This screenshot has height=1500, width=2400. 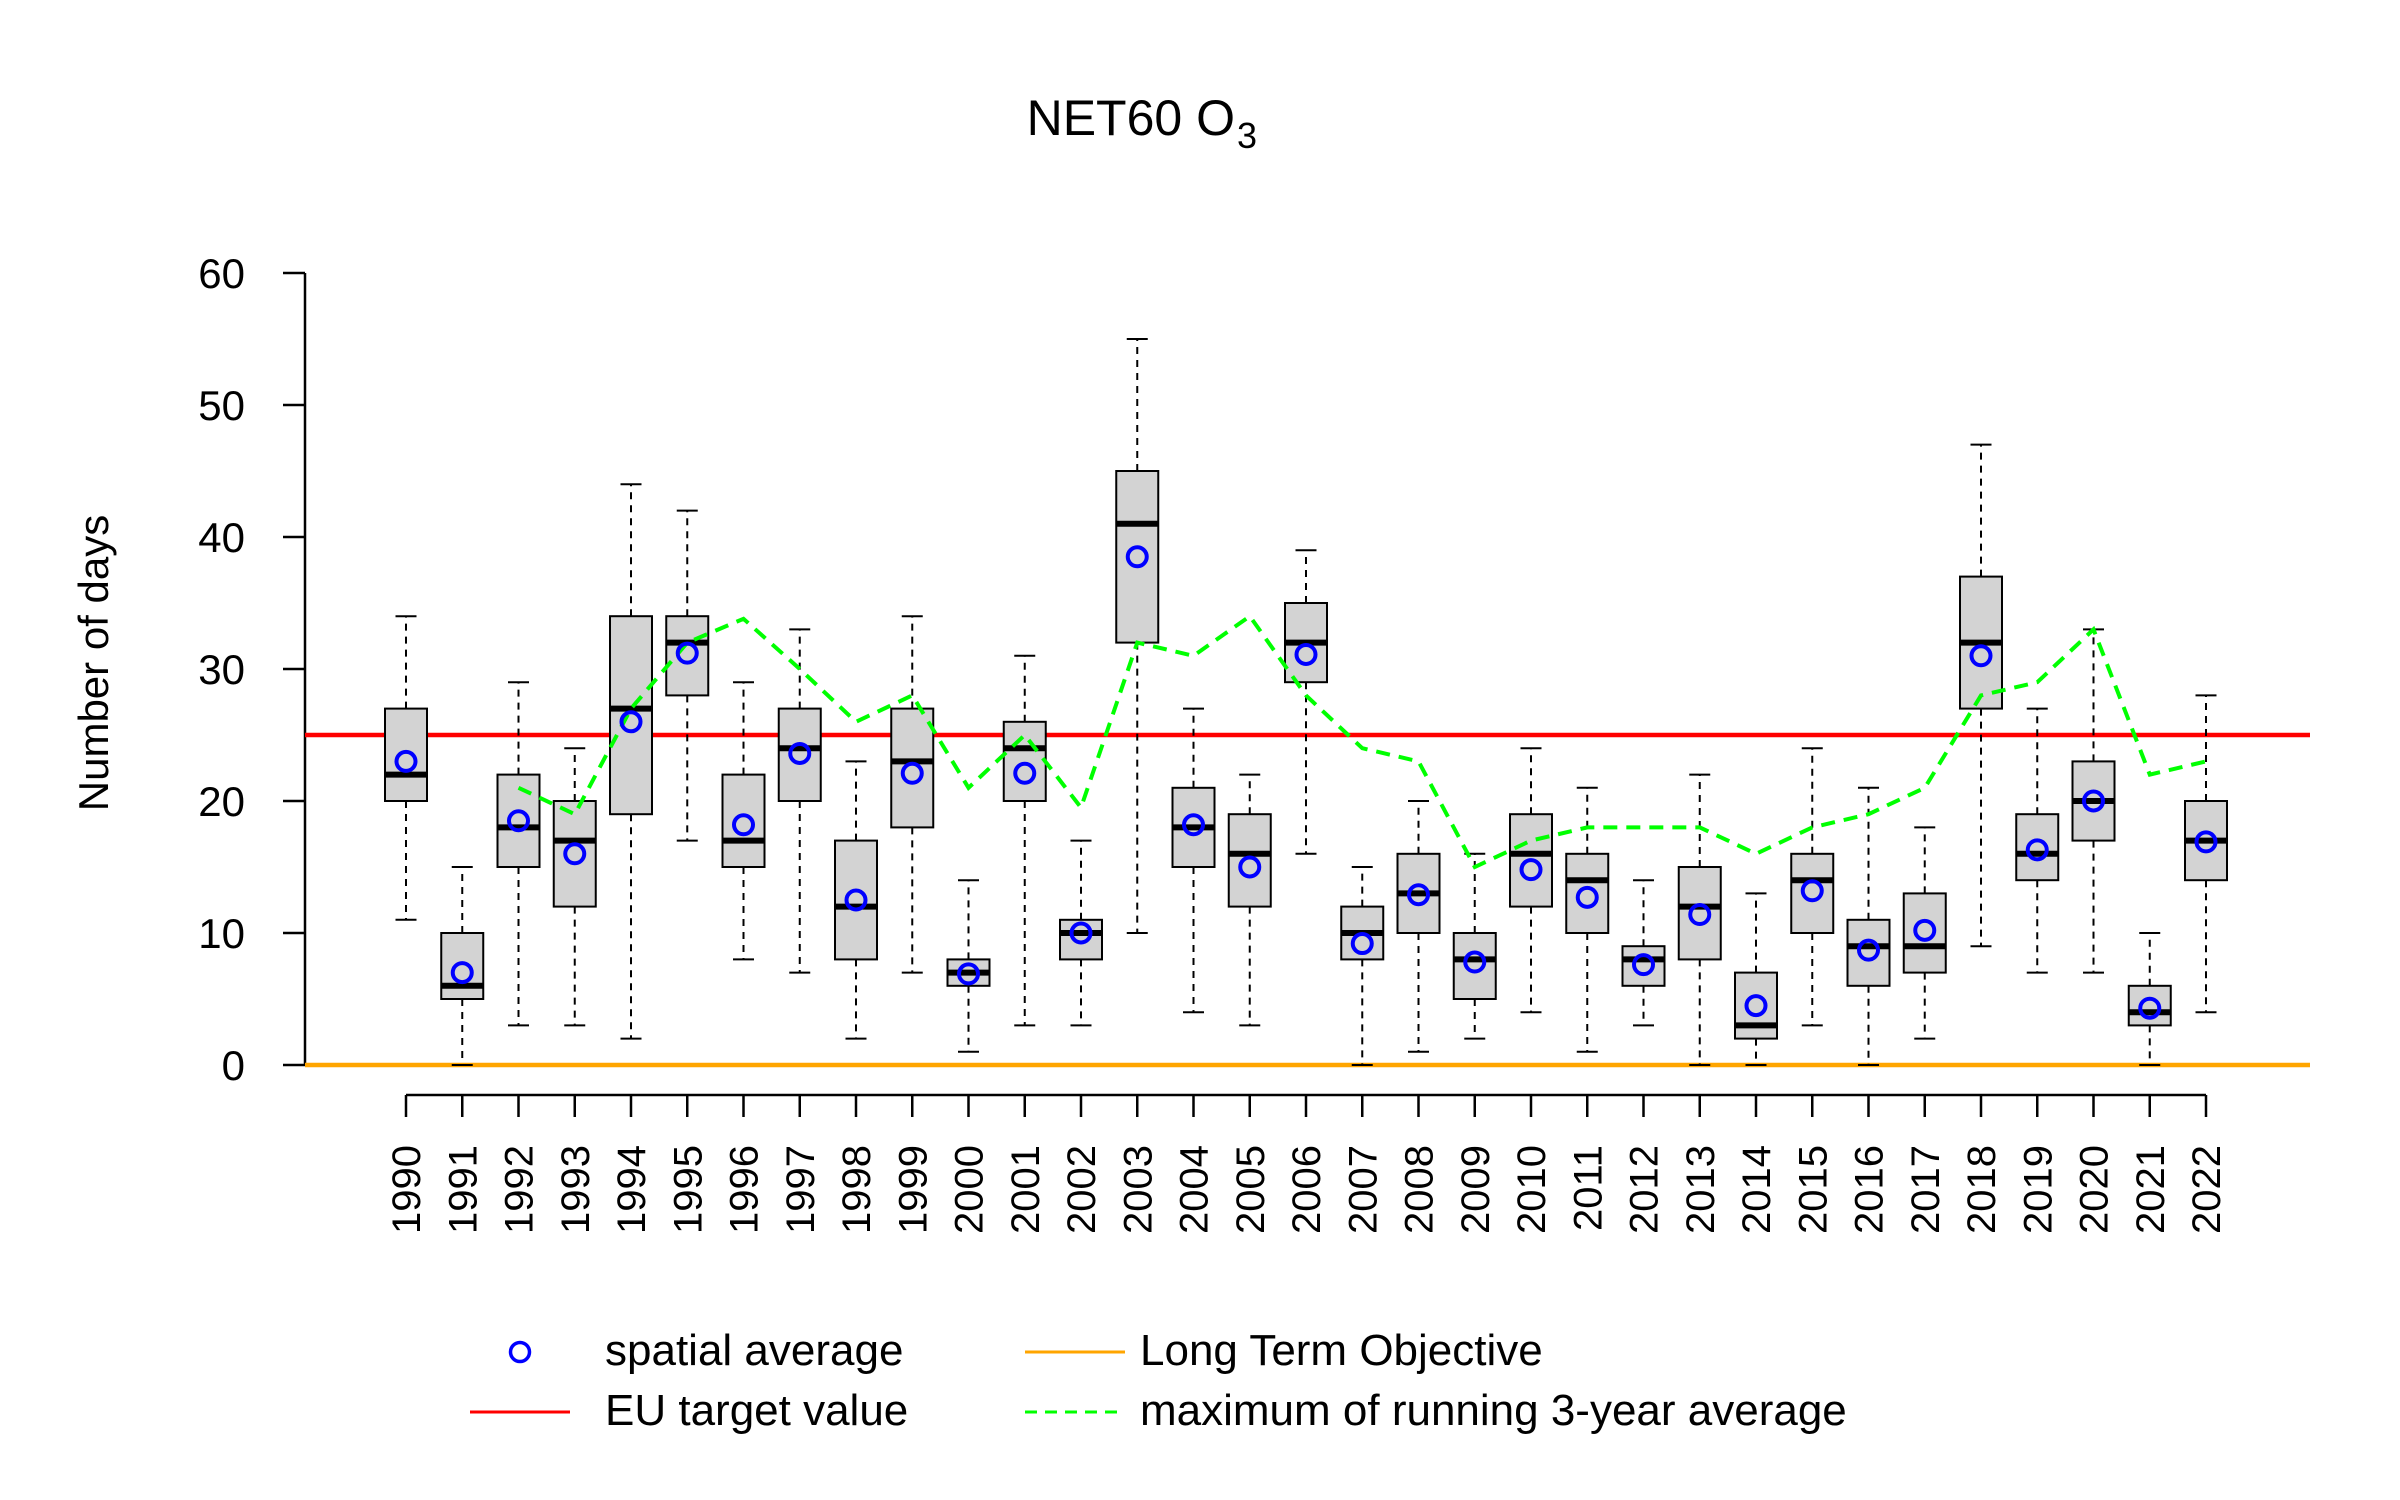 What do you see at coordinates (1247, 135) in the screenshot?
I see `chart-title-subscript: 3` at bounding box center [1247, 135].